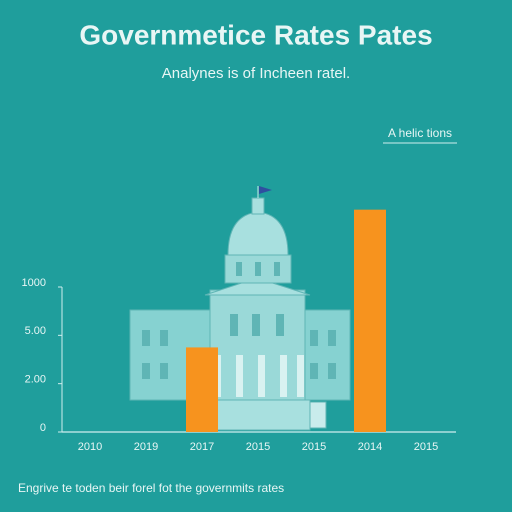 The width and height of the screenshot is (512, 512). What do you see at coordinates (256, 73) in the screenshot?
I see `chart-subtitle: Analynes is of Incheen ratel.` at bounding box center [256, 73].